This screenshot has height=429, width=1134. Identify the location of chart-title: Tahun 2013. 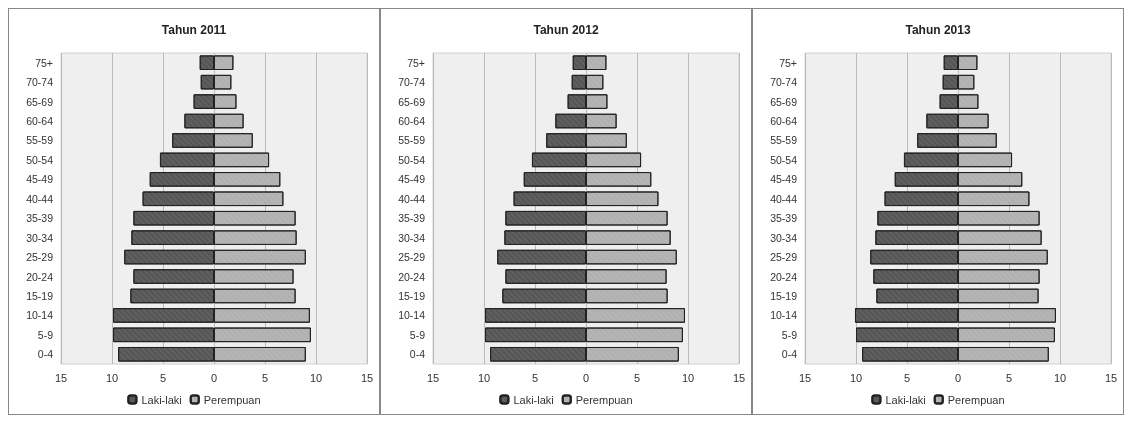
(938, 30).